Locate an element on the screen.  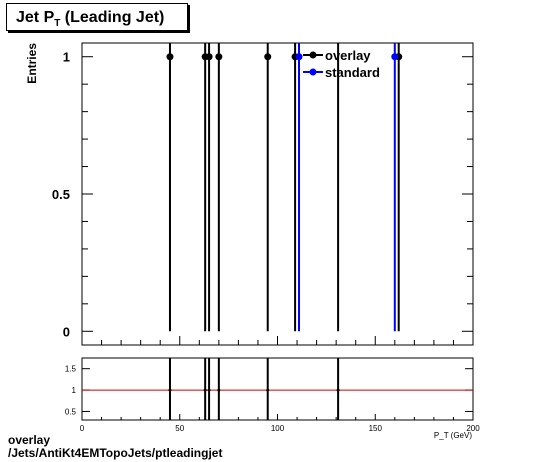
footer-dataset: overlay is located at coordinates (29, 440).